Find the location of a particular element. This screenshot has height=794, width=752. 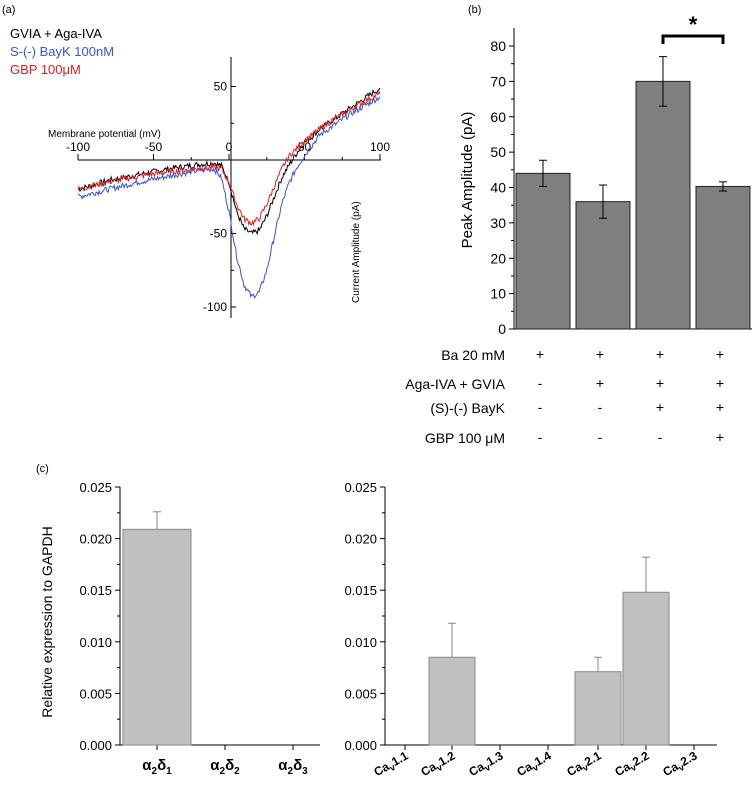

panel-b-condition-label: Ba 20 mM is located at coordinates (473, 355).